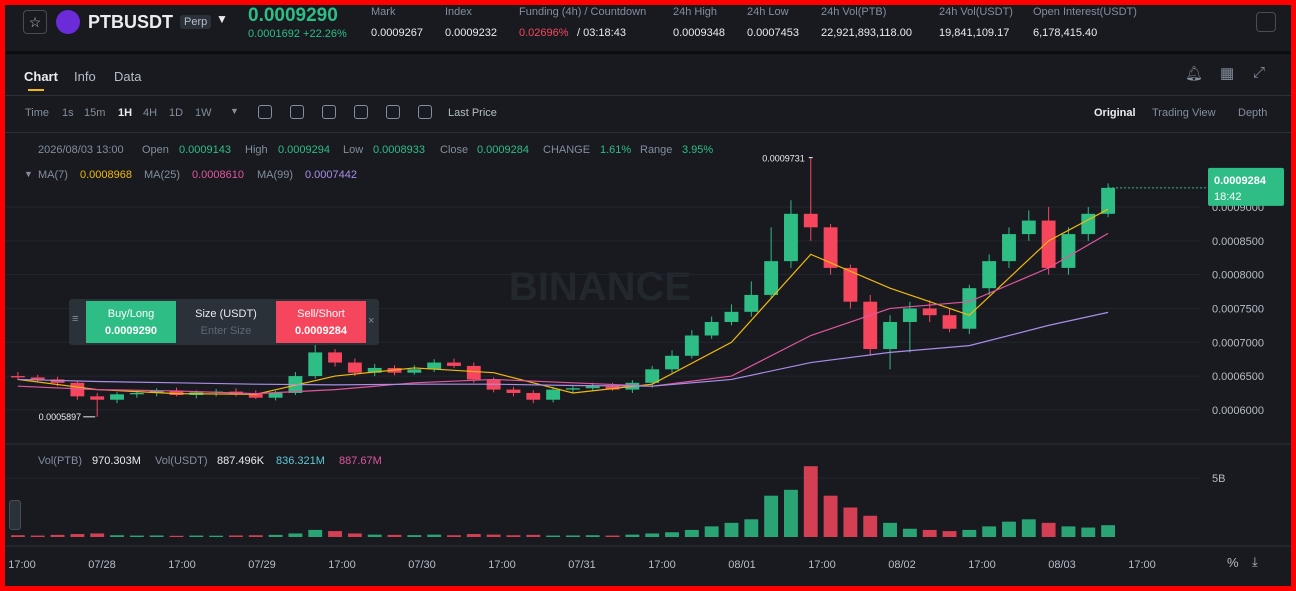  I want to click on buy-button, so click(131, 322).